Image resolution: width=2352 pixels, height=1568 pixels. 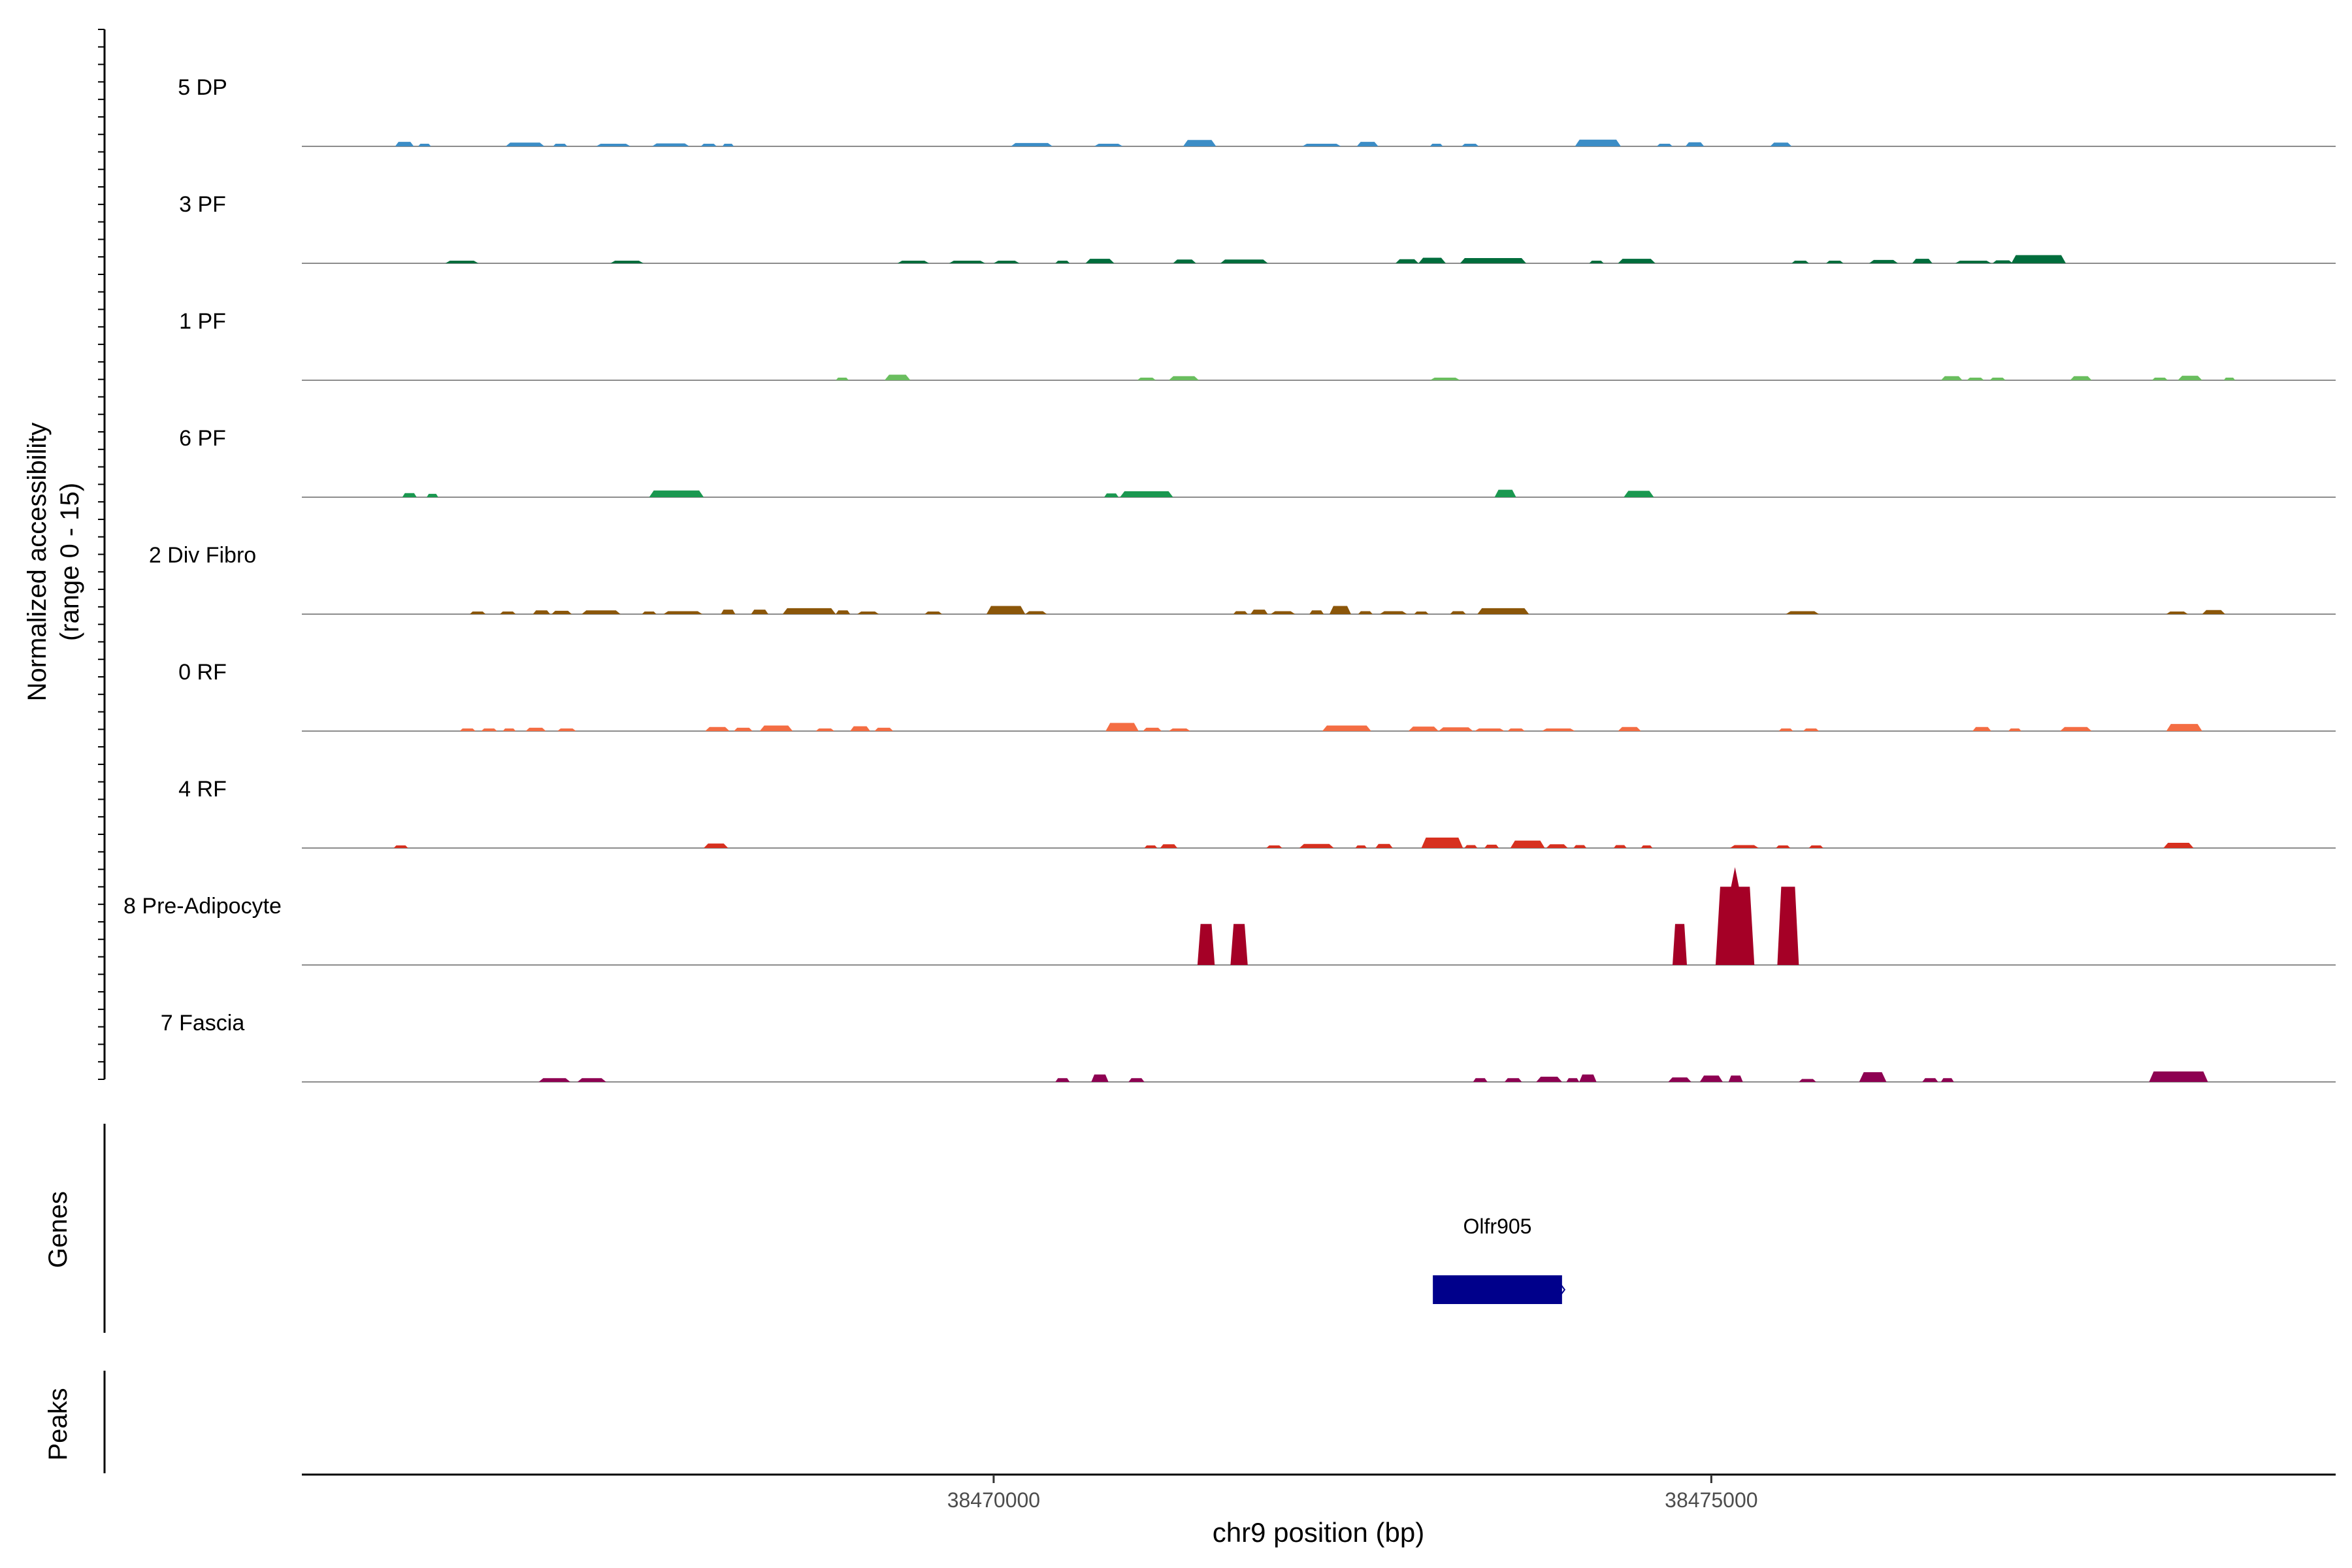 I want to click on track-label: 7 Fascia, so click(x=203, y=1023).